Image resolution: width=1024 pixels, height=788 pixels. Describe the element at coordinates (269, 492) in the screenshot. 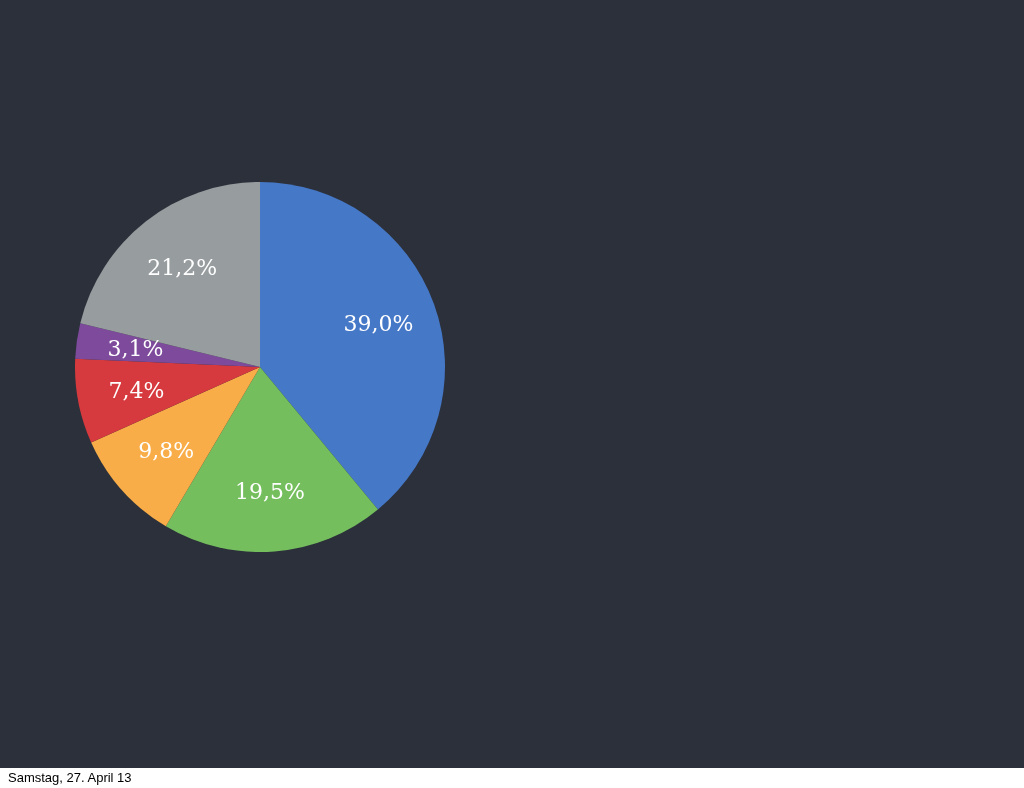

I see `data-label: 19,5%` at that location.